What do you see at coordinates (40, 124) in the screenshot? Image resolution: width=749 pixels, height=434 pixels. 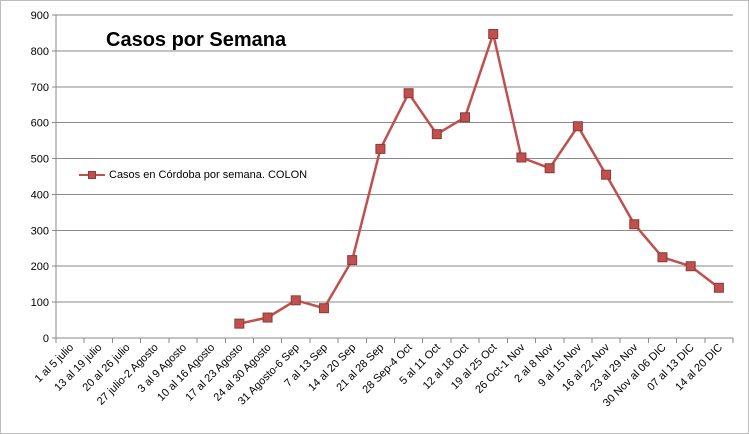 I see `y-tick-label: 600` at bounding box center [40, 124].